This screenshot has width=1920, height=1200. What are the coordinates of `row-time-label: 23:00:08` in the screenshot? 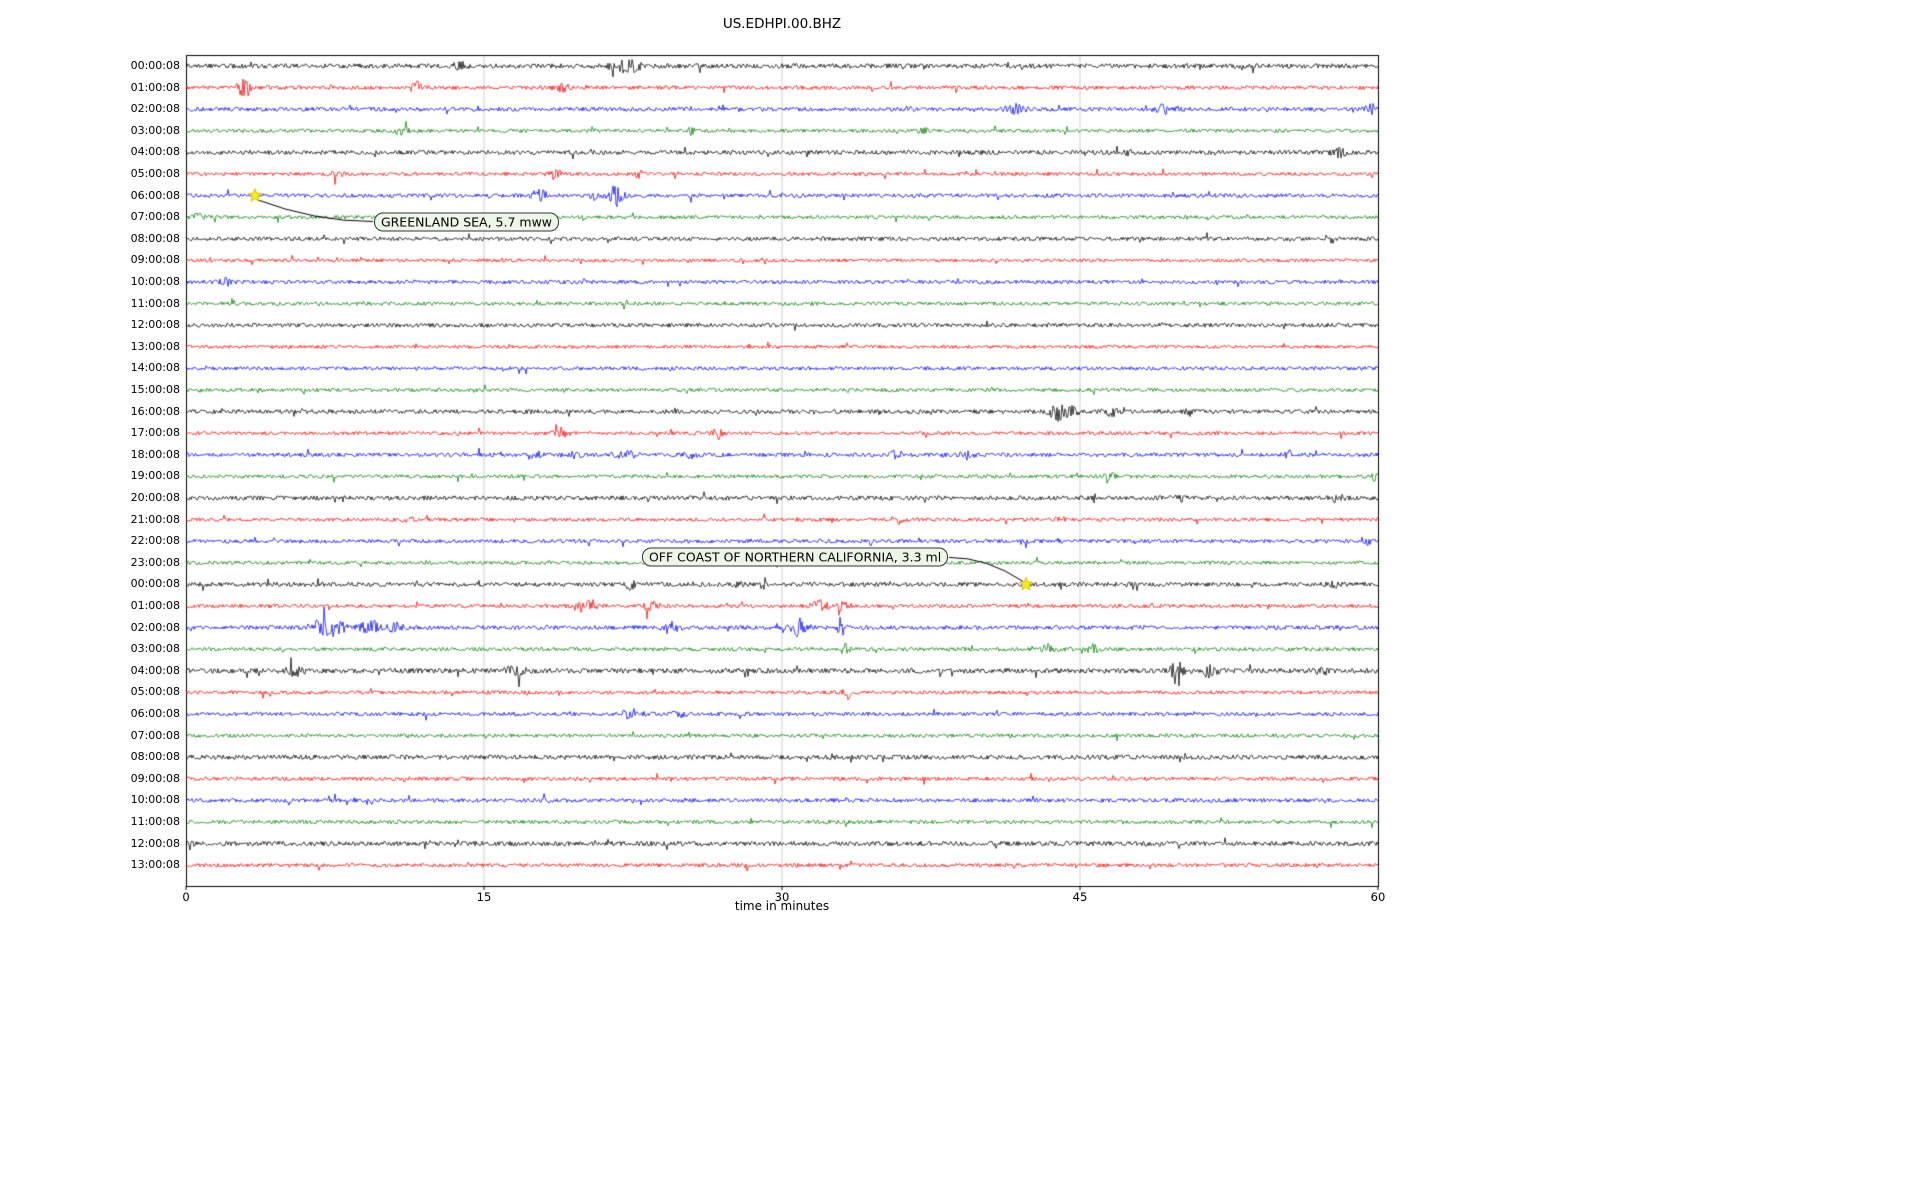 It's located at (155, 562).